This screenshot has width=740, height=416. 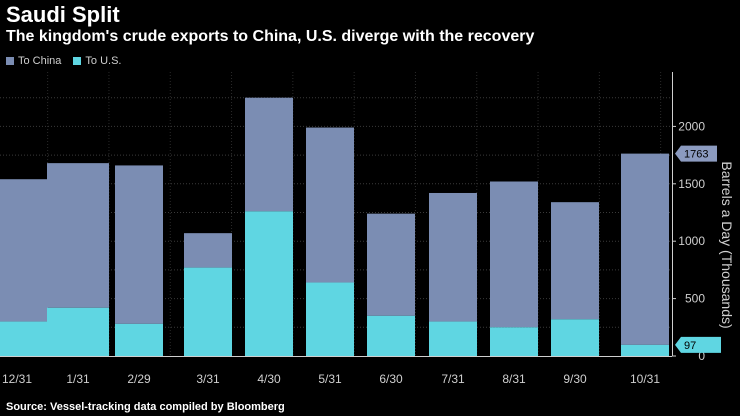 I want to click on legend-item-us: To U.S., so click(x=97, y=61).